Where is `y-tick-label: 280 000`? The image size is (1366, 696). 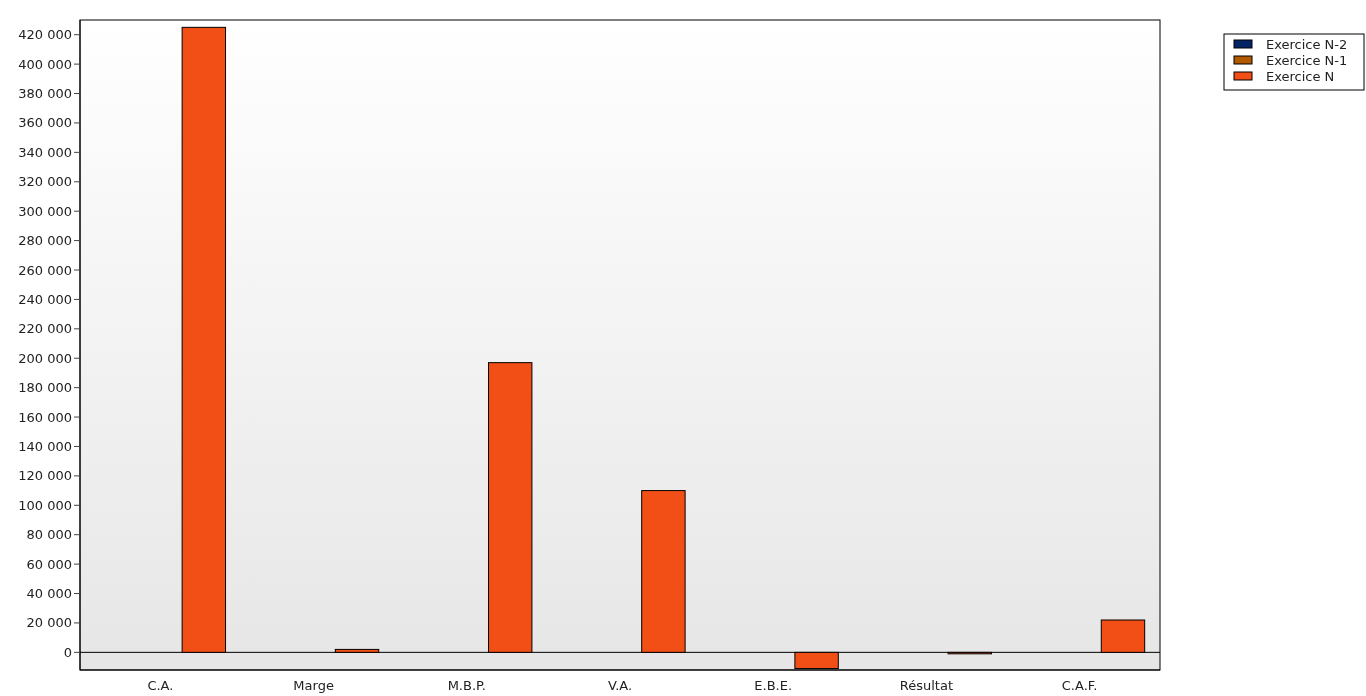 y-tick-label: 280 000 is located at coordinates (45, 241).